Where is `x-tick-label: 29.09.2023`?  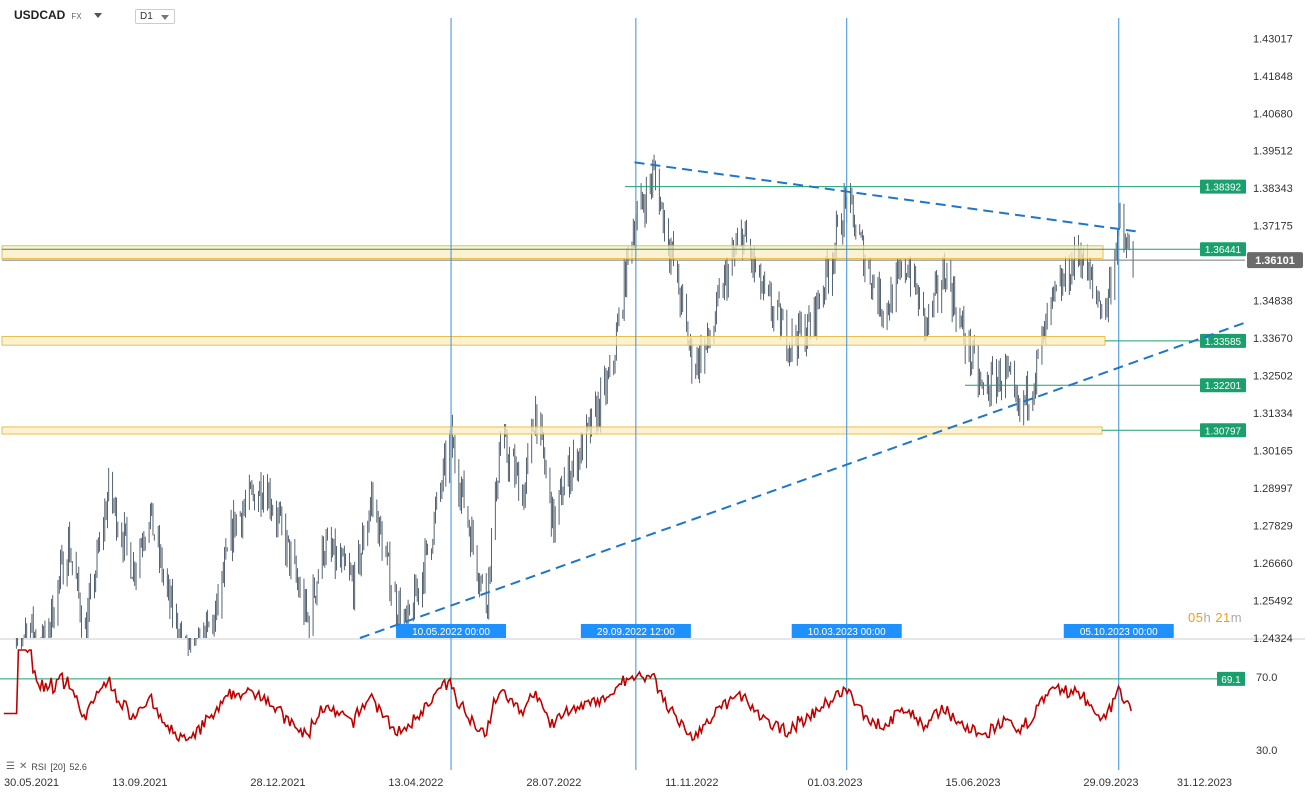 x-tick-label: 29.09.2023 is located at coordinates (1110, 783).